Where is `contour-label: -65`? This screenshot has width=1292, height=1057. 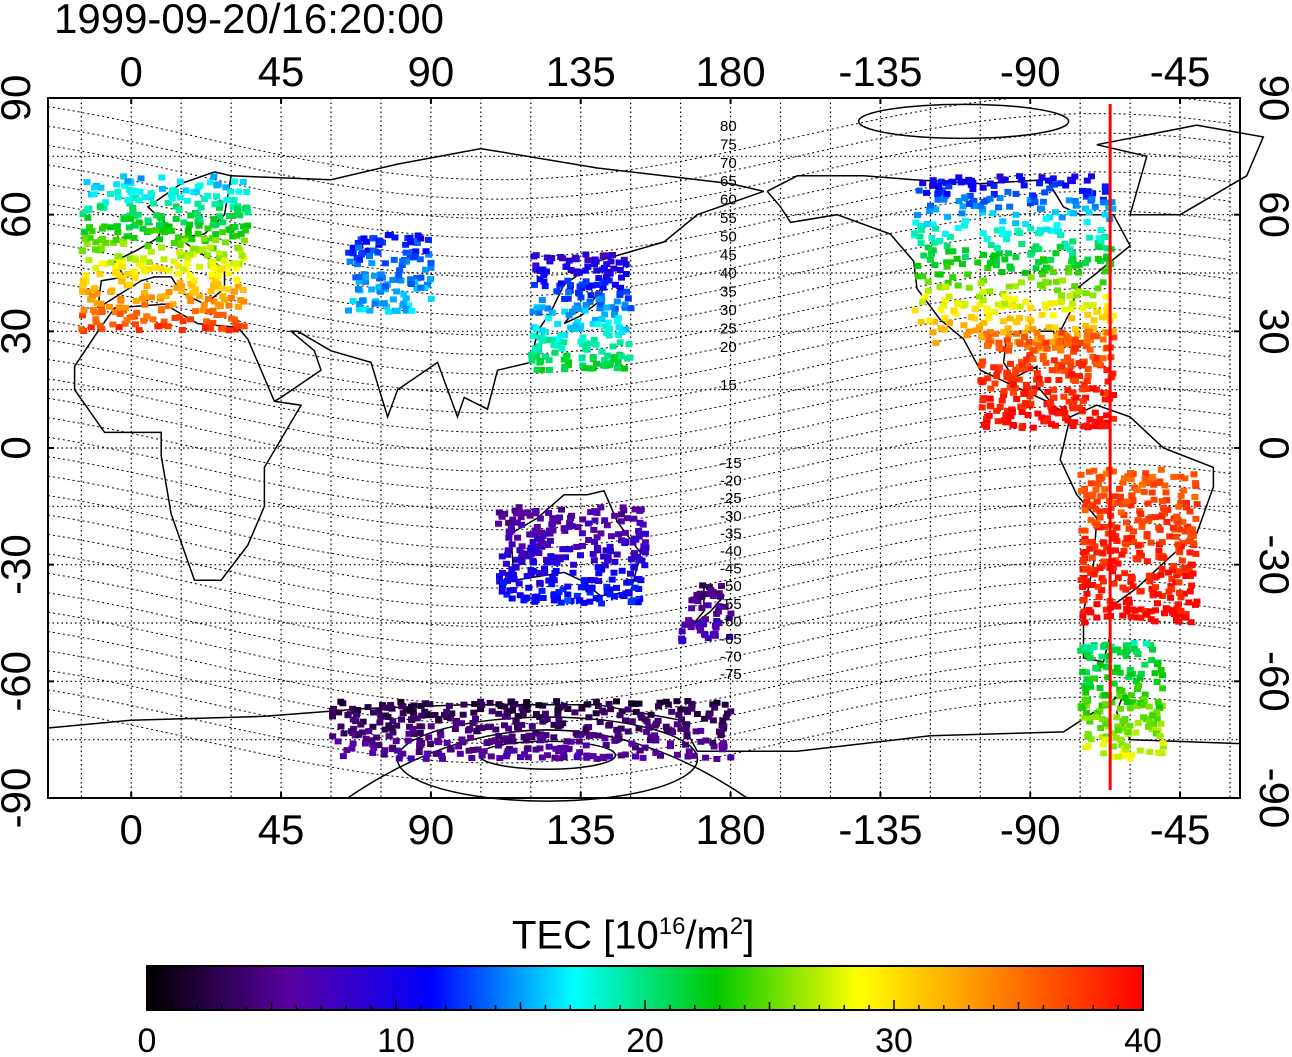
contour-label: -65 is located at coordinates (731, 639).